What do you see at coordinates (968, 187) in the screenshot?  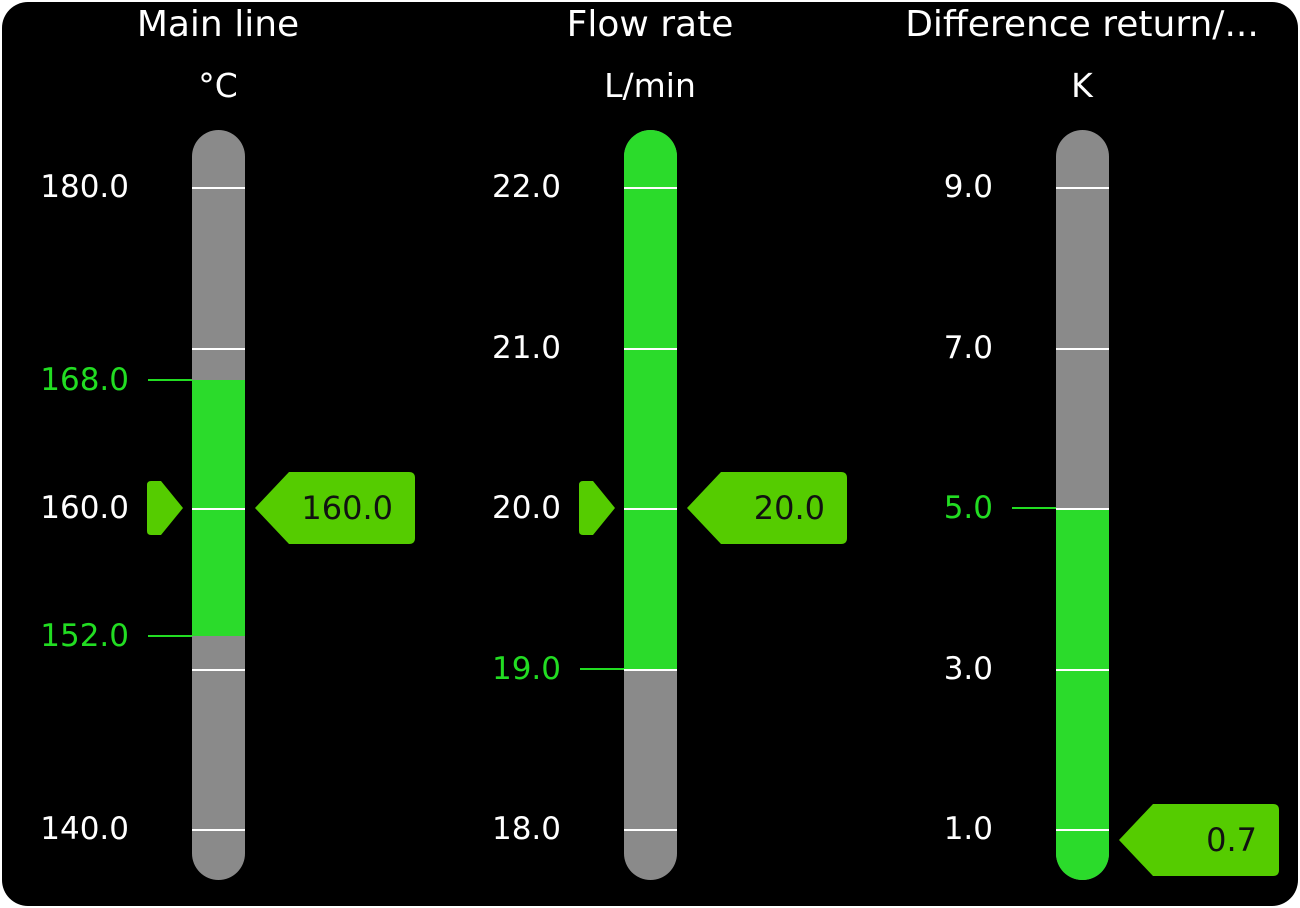 I see `tick-label: 9.0` at bounding box center [968, 187].